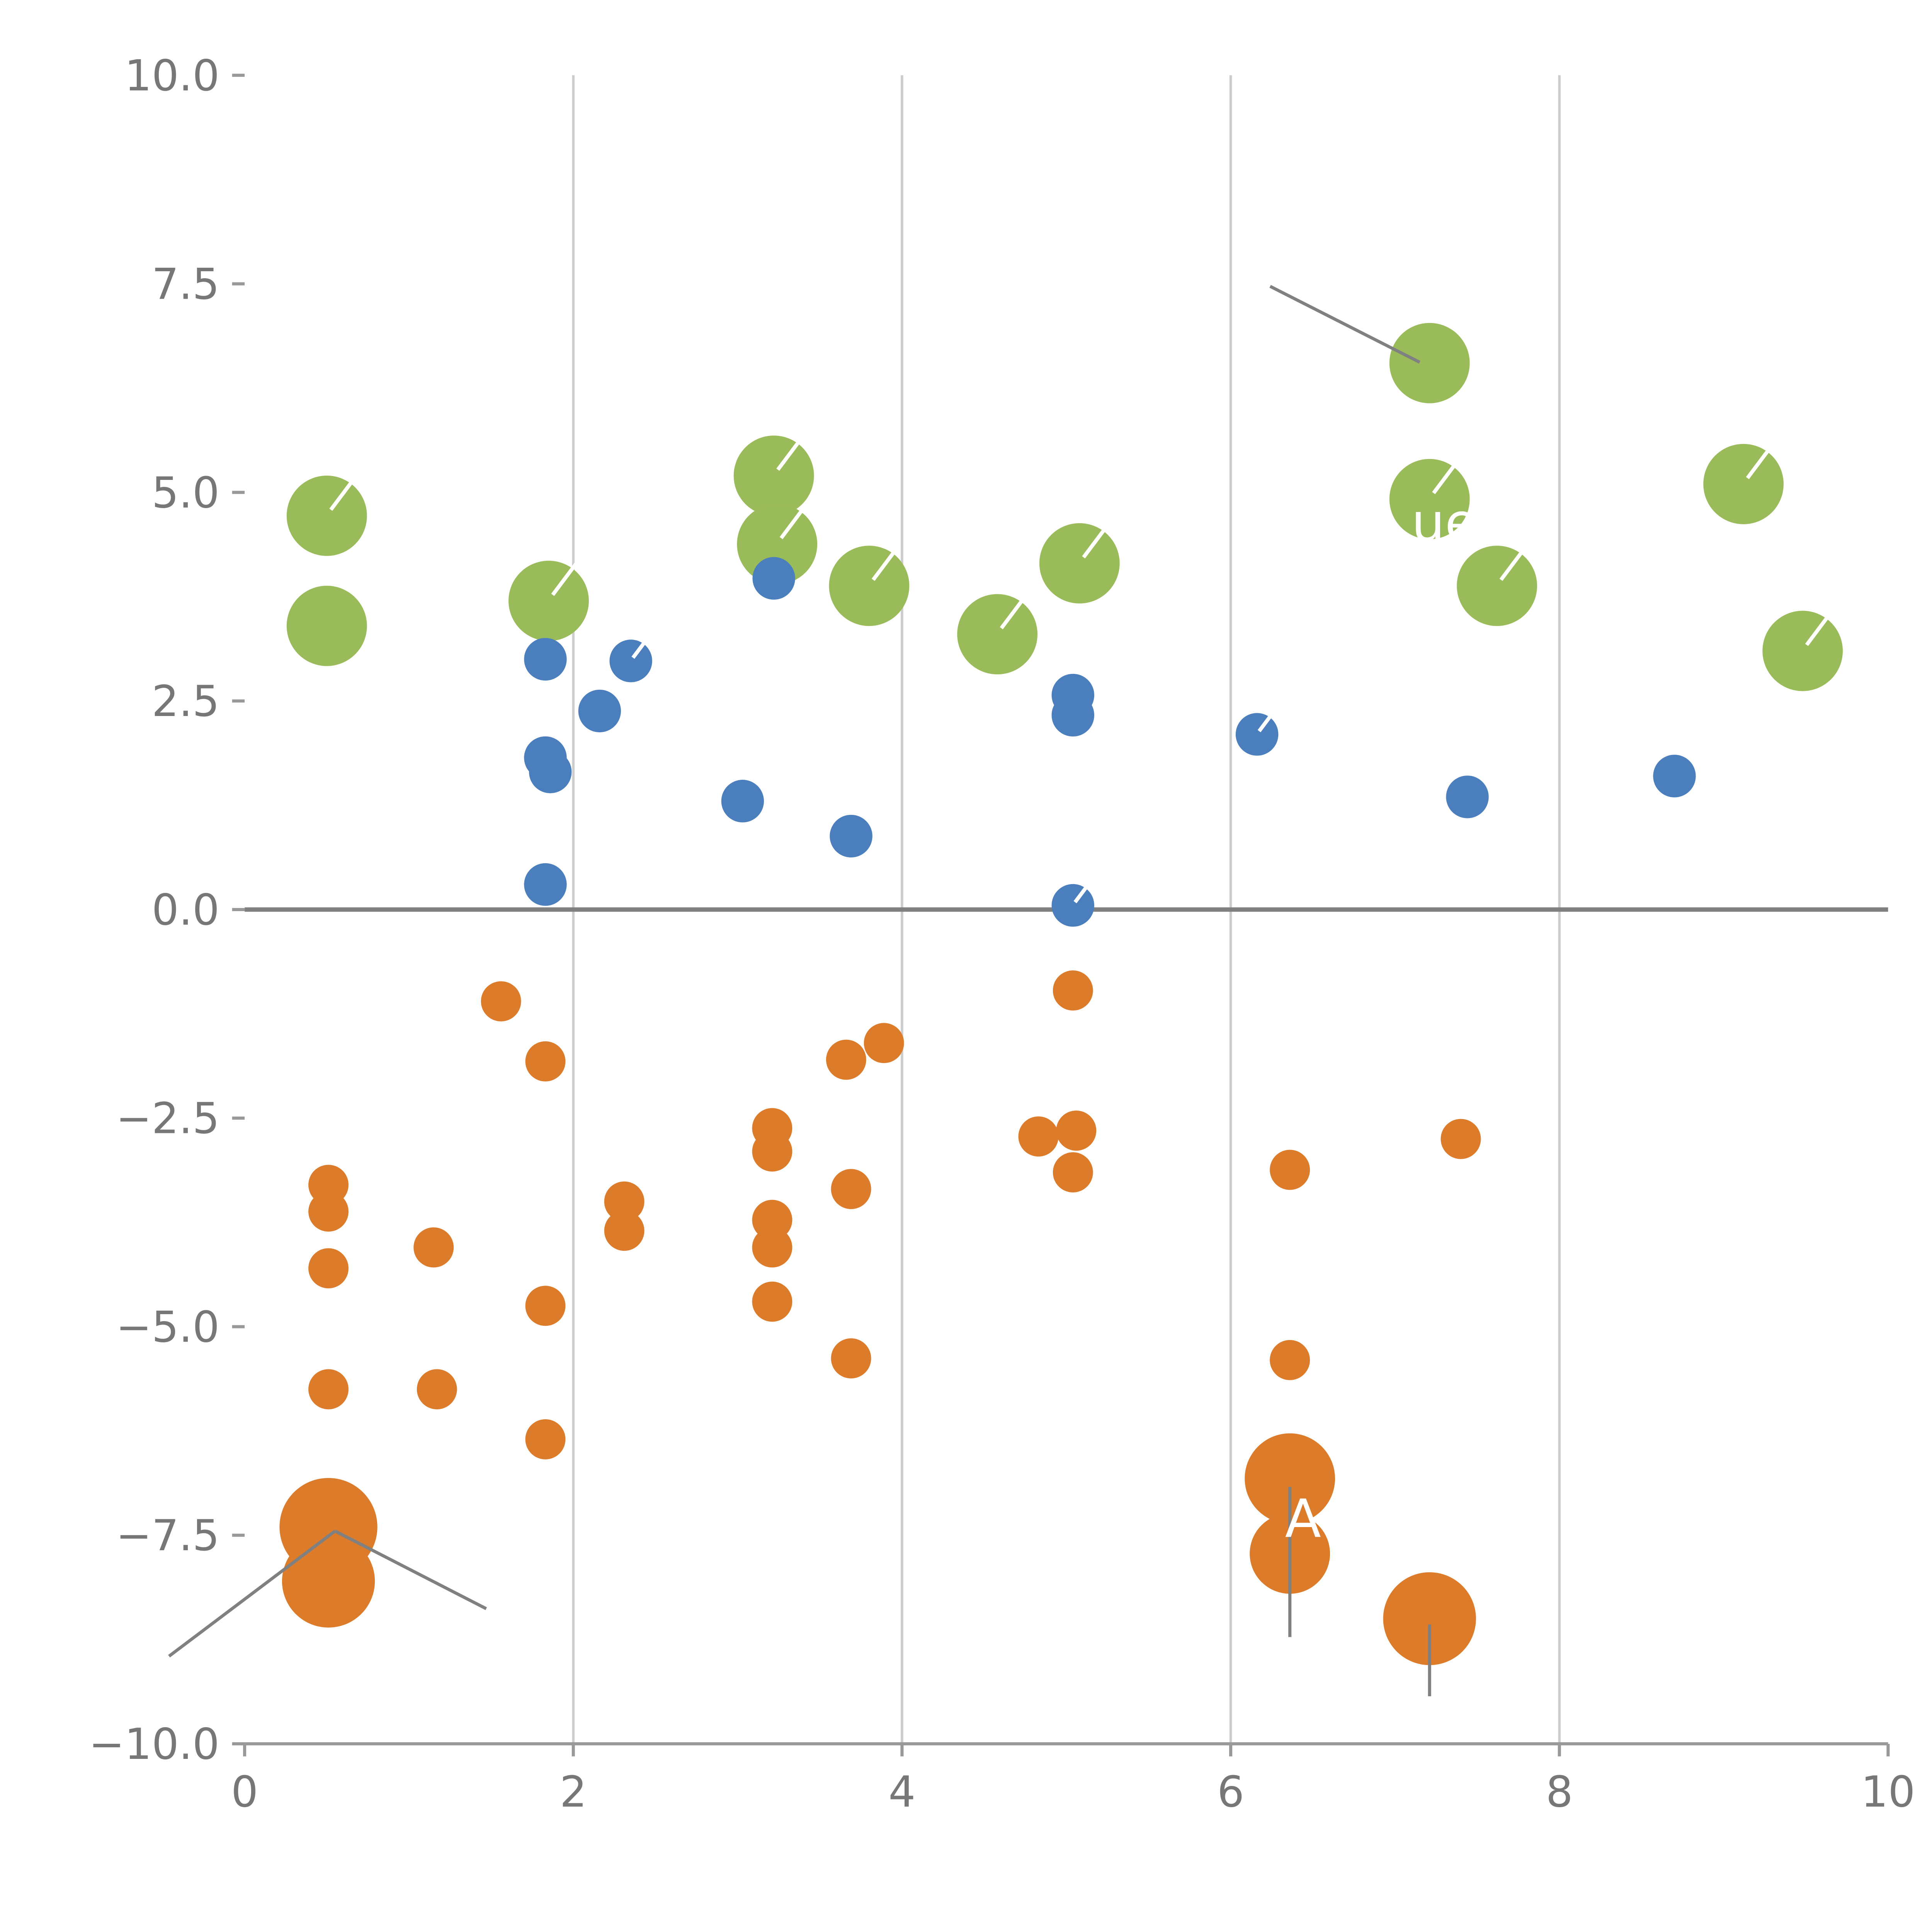  I want to click on y-tick-label: −7.5, so click(168, 1536).